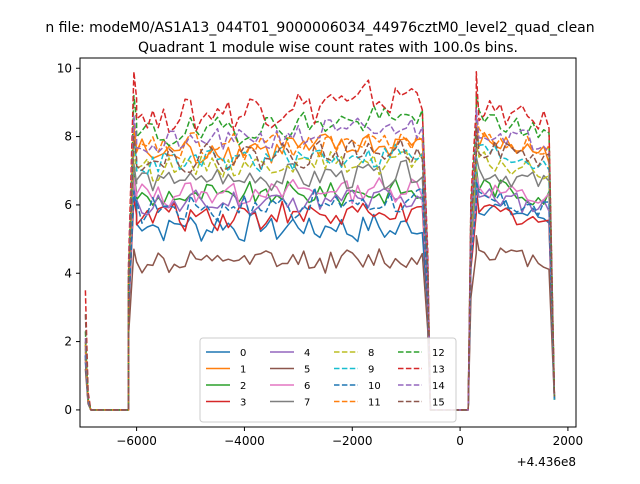 The width and height of the screenshot is (640, 484). What do you see at coordinates (68, 342) in the screenshot?
I see `y-tick-label: 2` at bounding box center [68, 342].